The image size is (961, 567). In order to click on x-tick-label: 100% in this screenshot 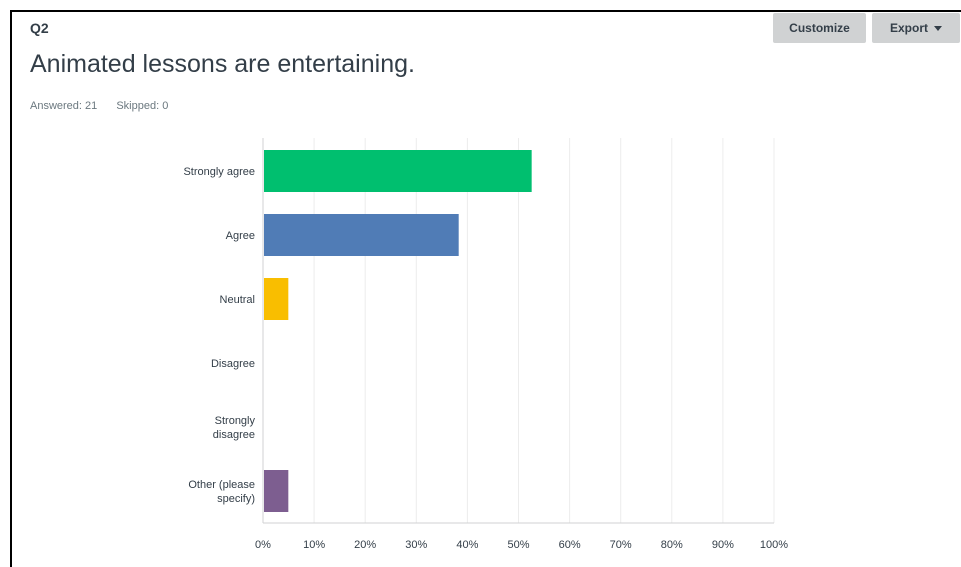, I will do `click(774, 545)`.